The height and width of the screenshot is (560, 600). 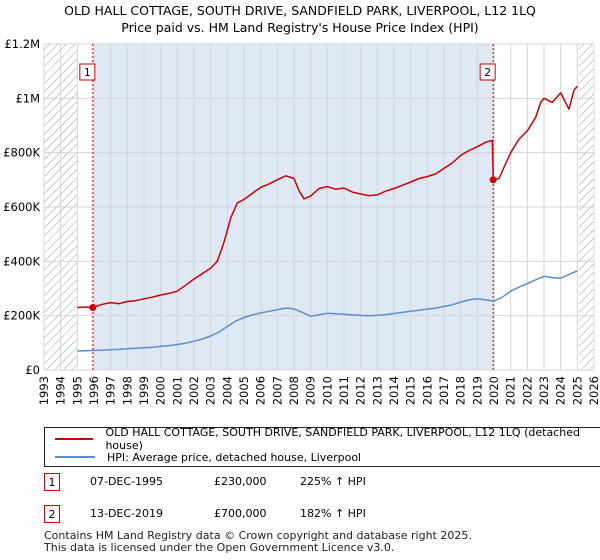 I want to click on x-tick-label: 2020, so click(x=494, y=390).